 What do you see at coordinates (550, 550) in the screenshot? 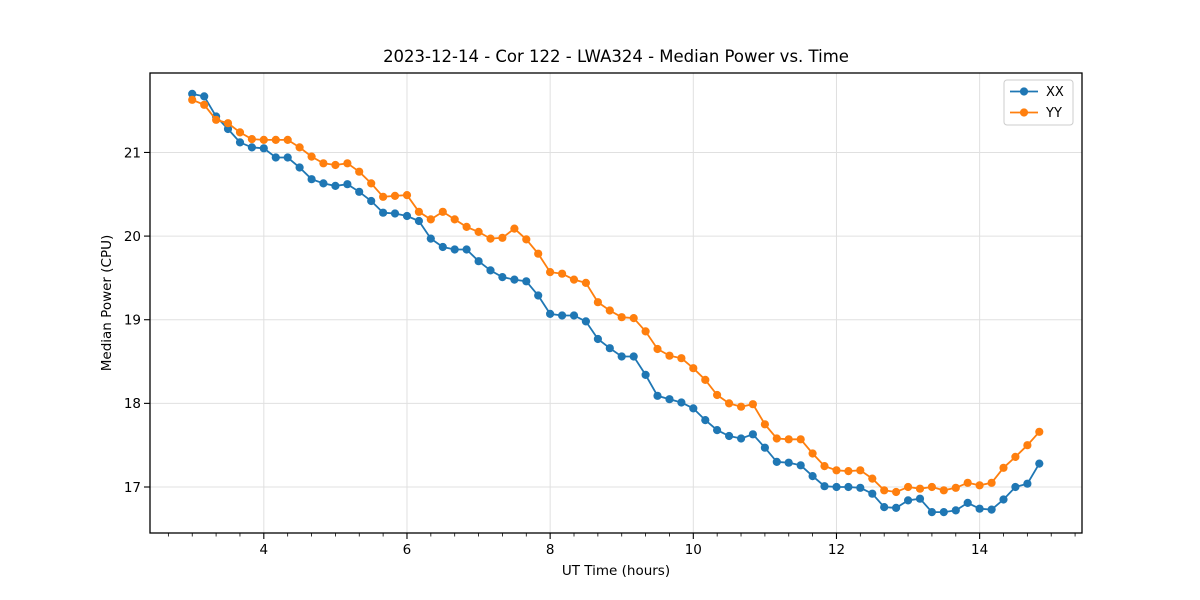
I see `x-tick-label: 8` at bounding box center [550, 550].